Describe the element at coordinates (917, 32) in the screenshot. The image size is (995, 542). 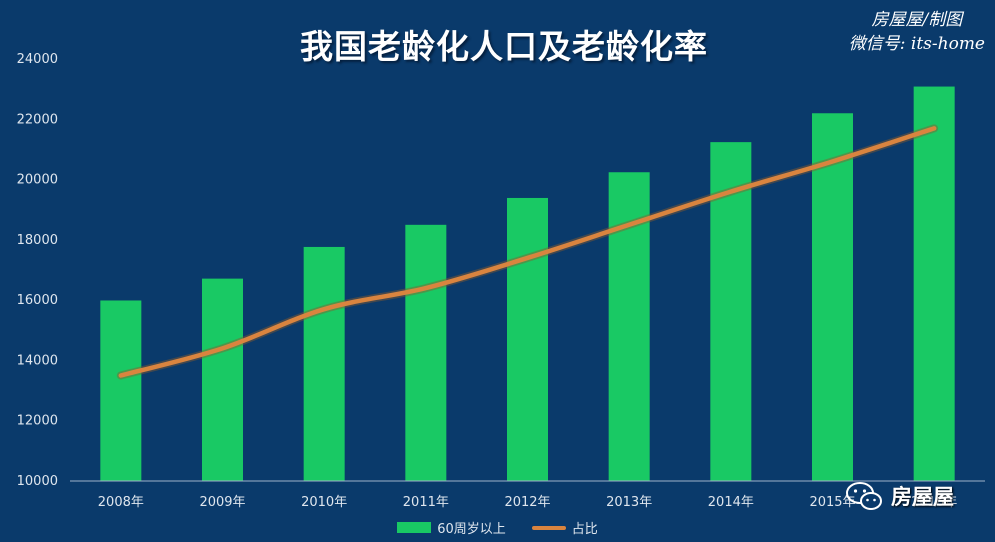
I see `brand-credit: 房屋屋/制图 微信号: its-home` at that location.